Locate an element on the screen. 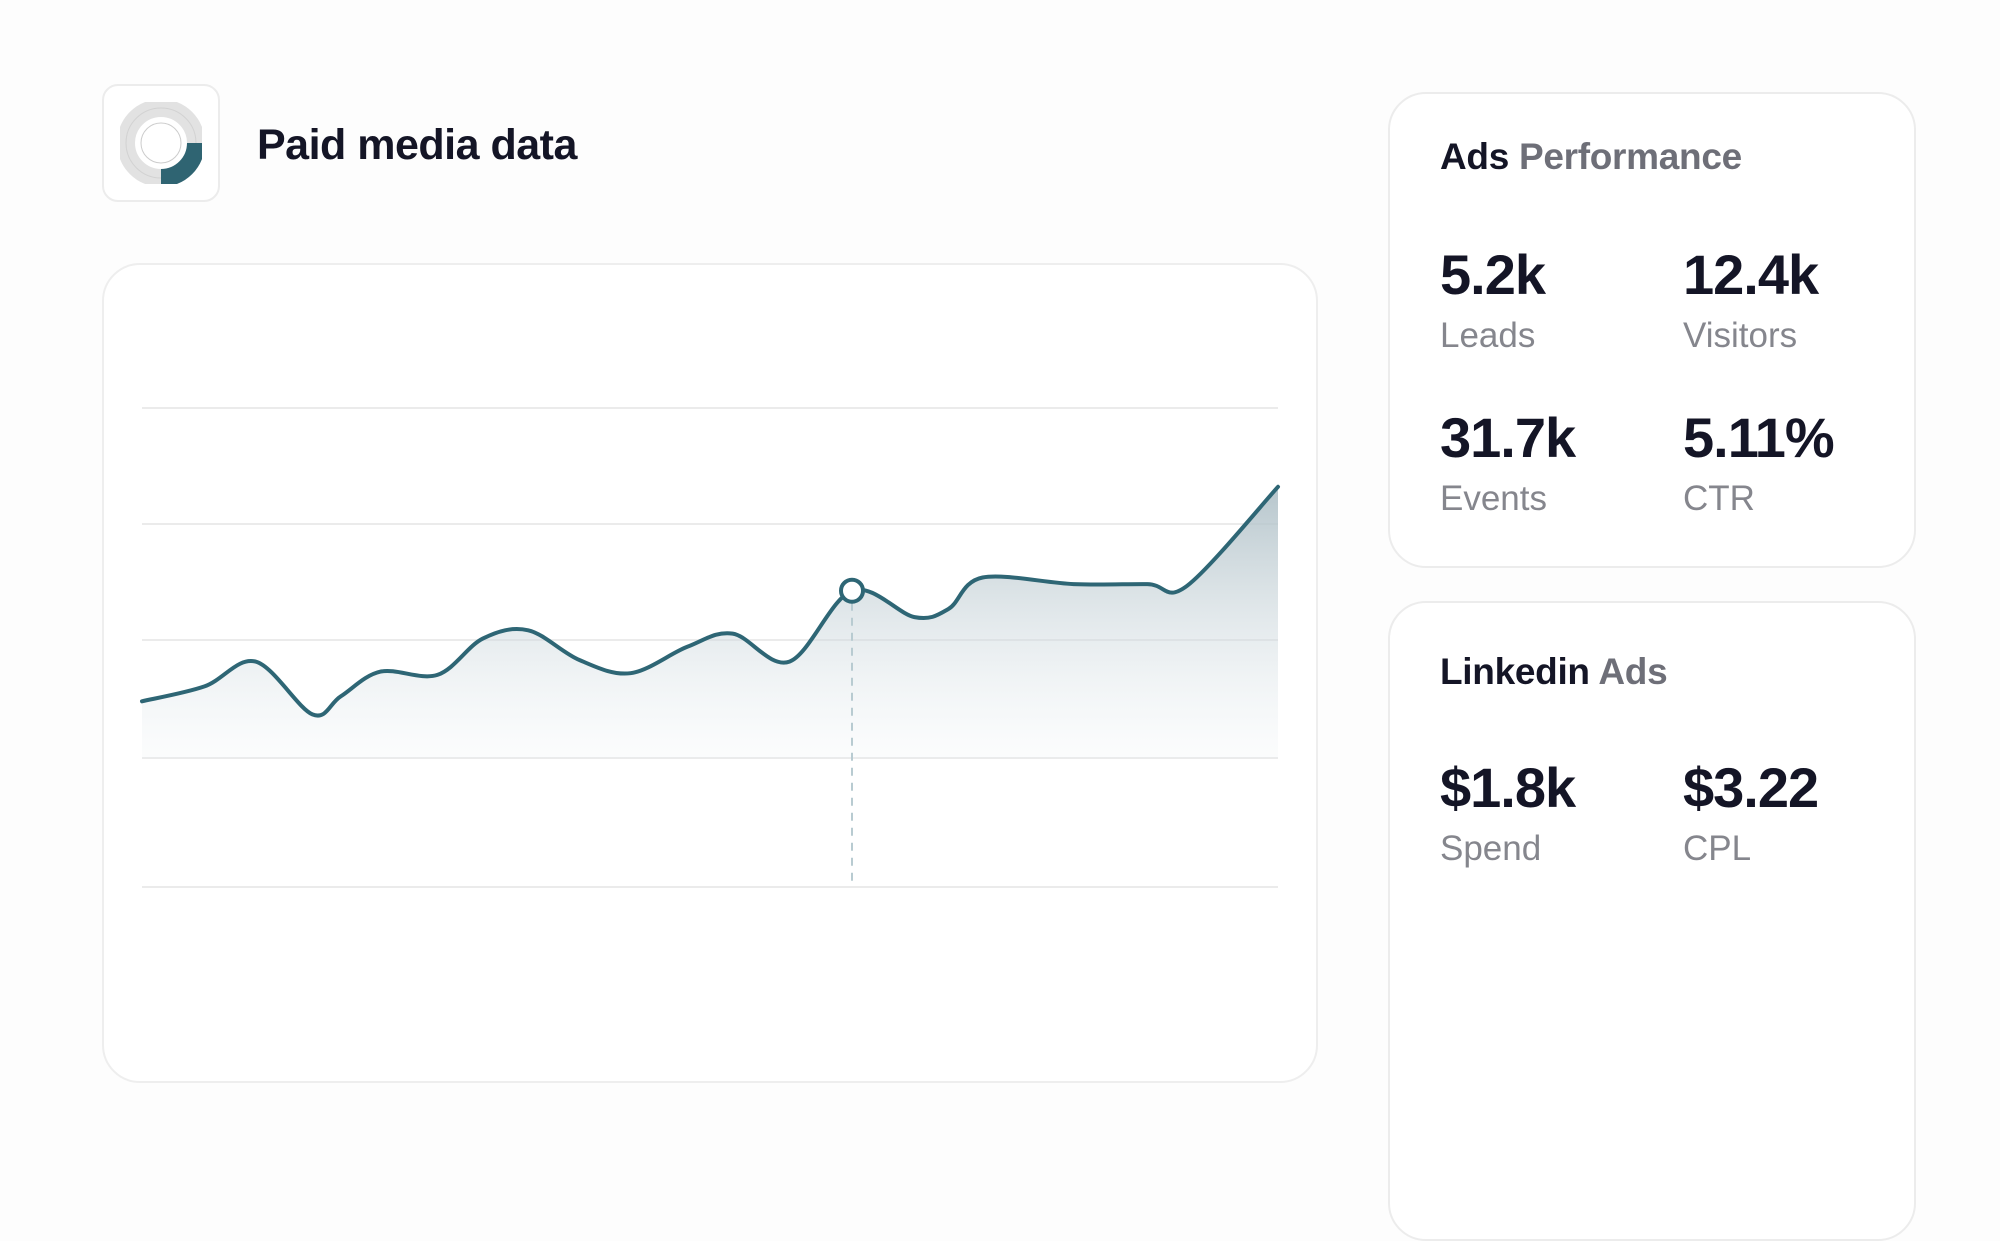  data-point-marker is located at coordinates (852, 590).